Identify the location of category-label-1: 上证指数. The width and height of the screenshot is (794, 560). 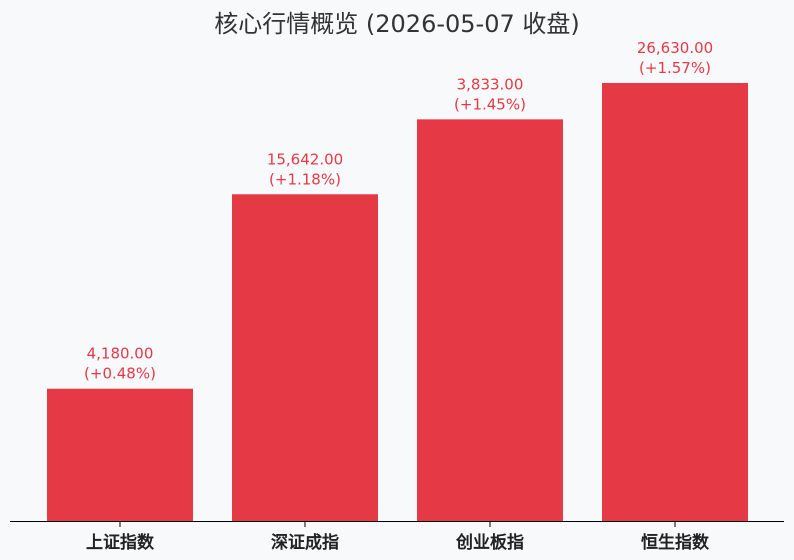
(120, 542).